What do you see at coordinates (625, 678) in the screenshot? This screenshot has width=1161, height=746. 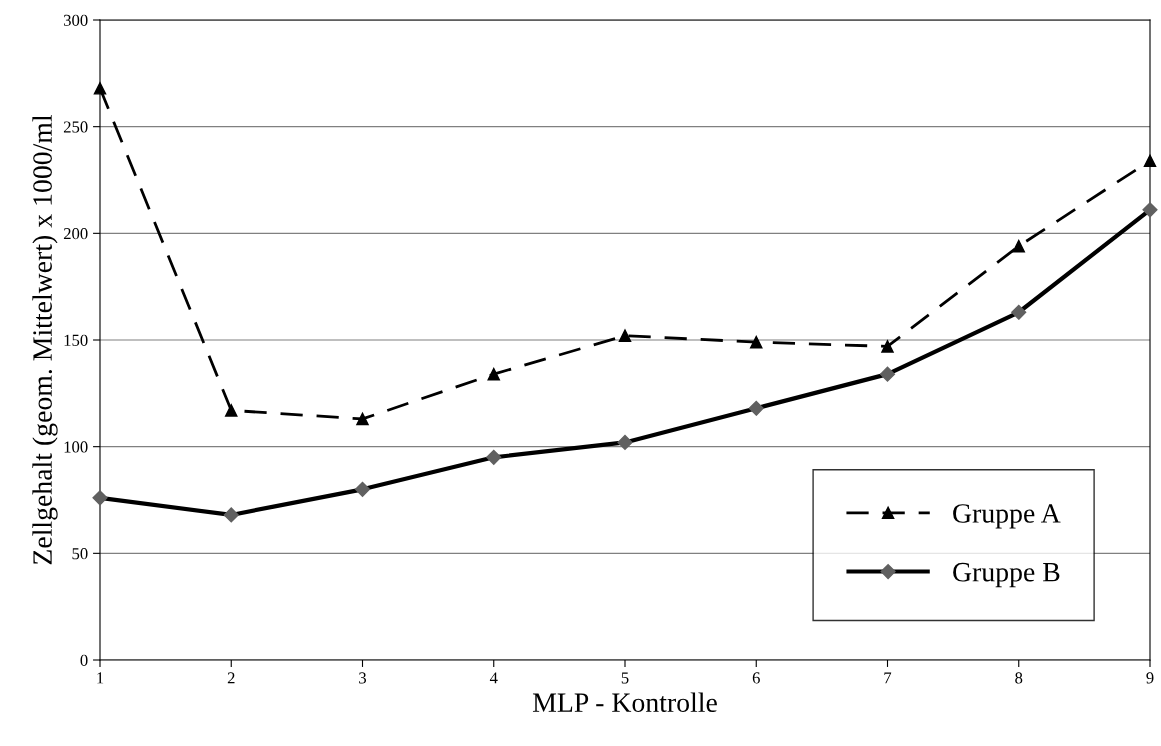 I see `x-tick-label: 5` at bounding box center [625, 678].